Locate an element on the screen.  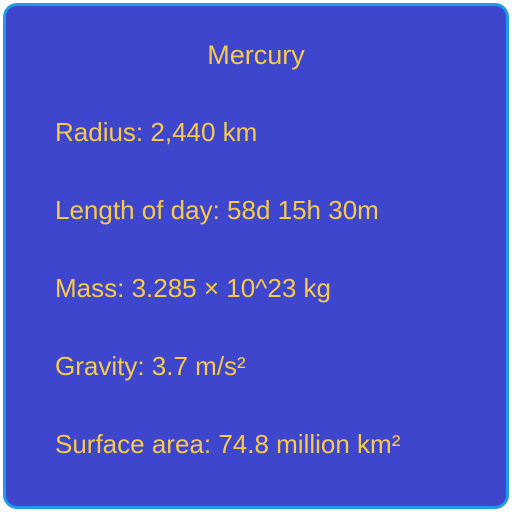
fact-length-of-day: Length of day: 58d 15h 30m is located at coordinates (217, 210).